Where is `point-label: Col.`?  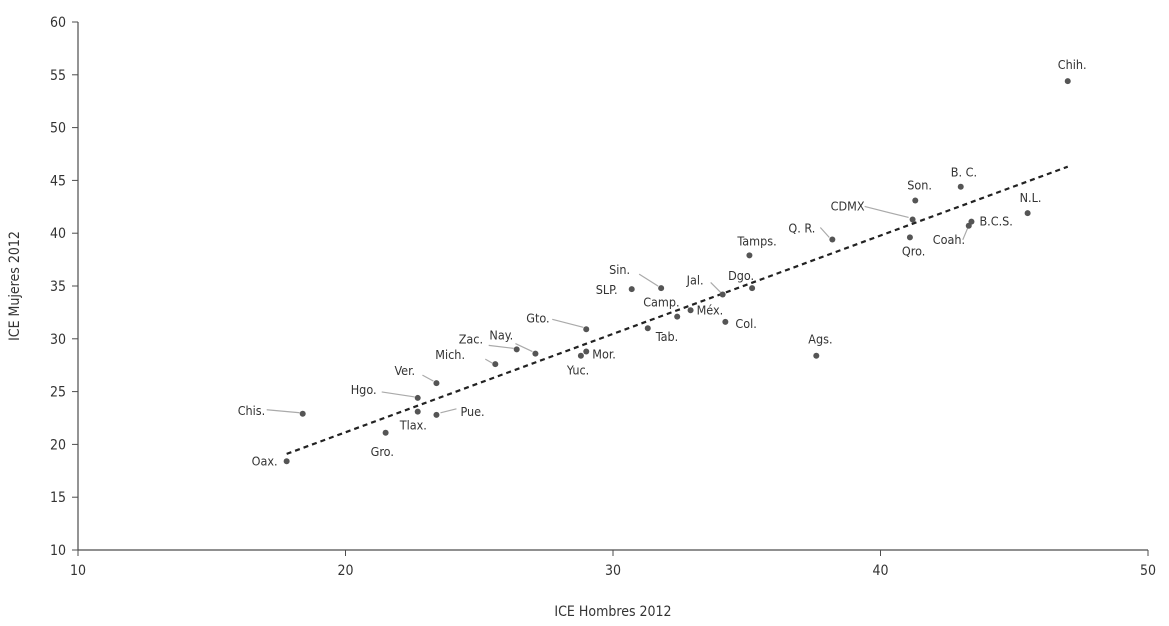 point-label: Col. is located at coordinates (745, 323).